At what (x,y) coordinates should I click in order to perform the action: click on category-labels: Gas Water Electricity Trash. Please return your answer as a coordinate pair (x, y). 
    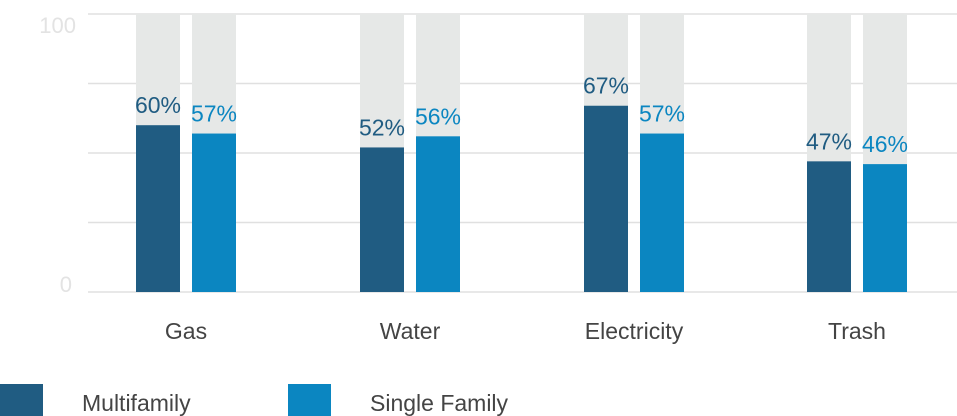
    Looking at the image, I should click on (525, 331).